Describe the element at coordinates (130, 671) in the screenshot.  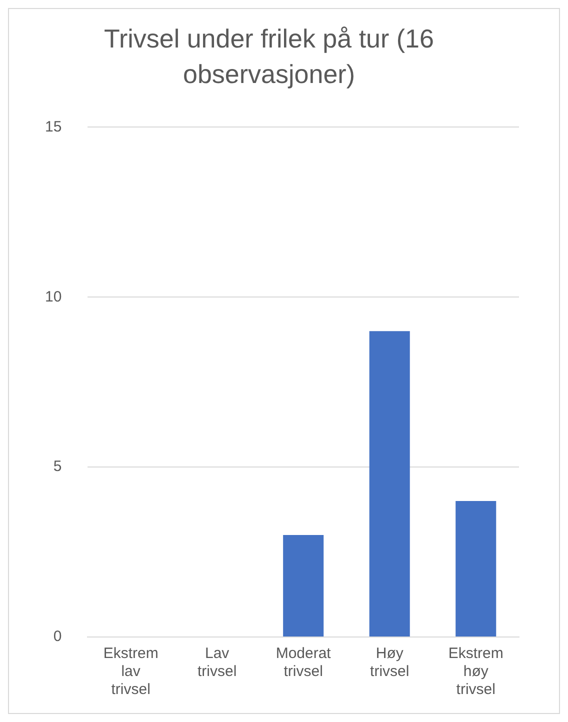
I see `x-tick-label: Ekstrem lav trivsel` at that location.